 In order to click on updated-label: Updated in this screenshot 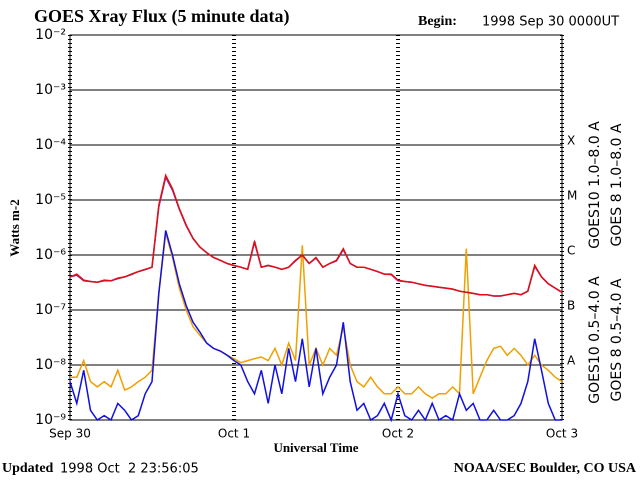, I will do `click(28, 468)`.